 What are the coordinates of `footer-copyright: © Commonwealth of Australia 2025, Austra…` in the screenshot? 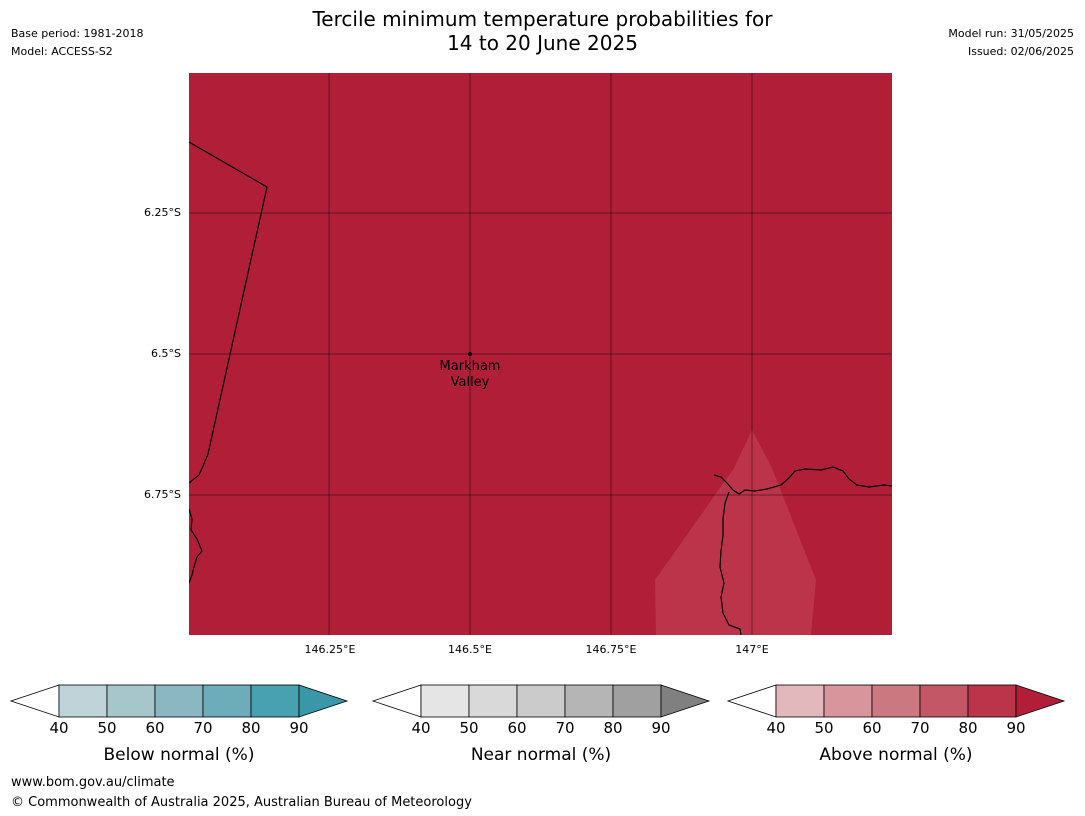 It's located at (241, 802).